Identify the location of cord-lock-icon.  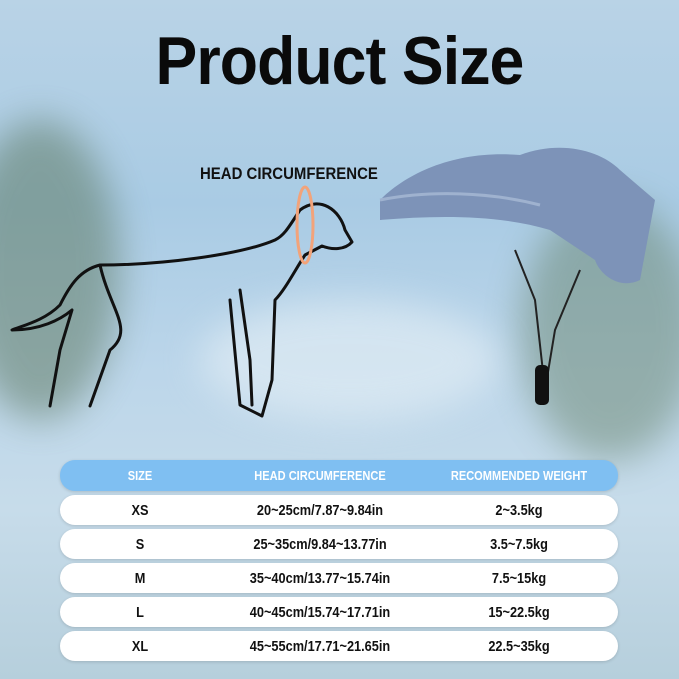
(542, 385).